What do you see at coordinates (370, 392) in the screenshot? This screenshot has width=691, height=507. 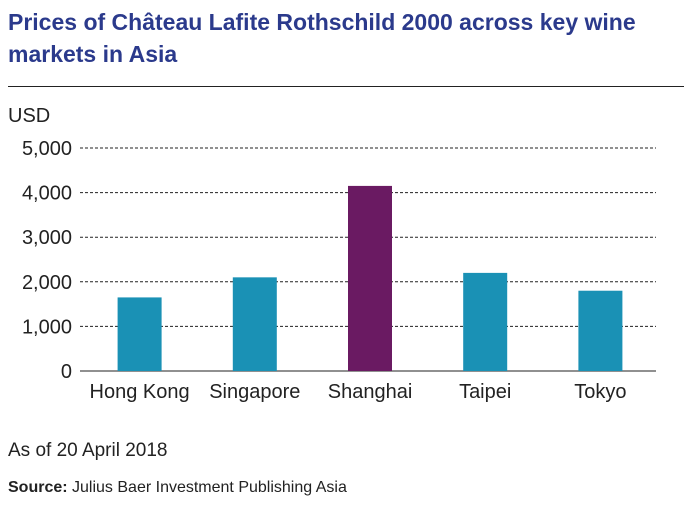 I see `x-tick-label: Shanghai` at bounding box center [370, 392].